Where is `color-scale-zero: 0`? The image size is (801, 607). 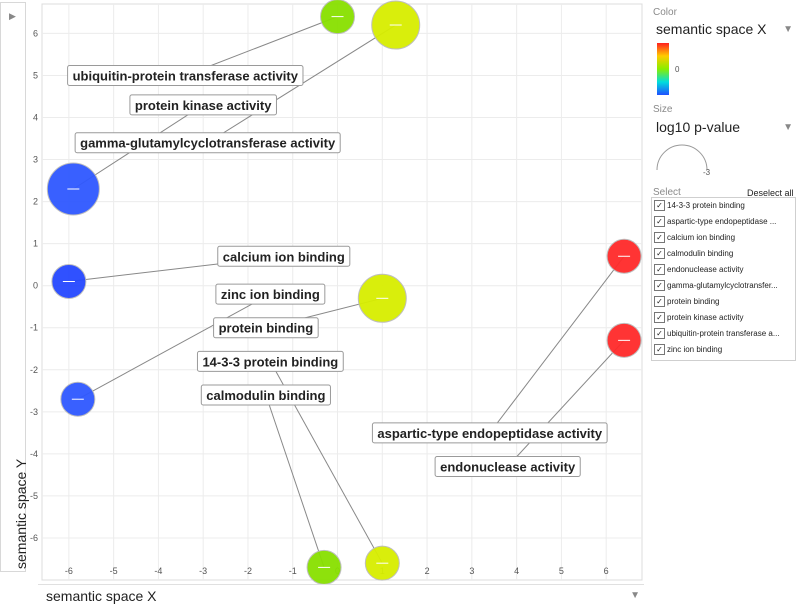
color-scale-zero: 0 is located at coordinates (677, 69).